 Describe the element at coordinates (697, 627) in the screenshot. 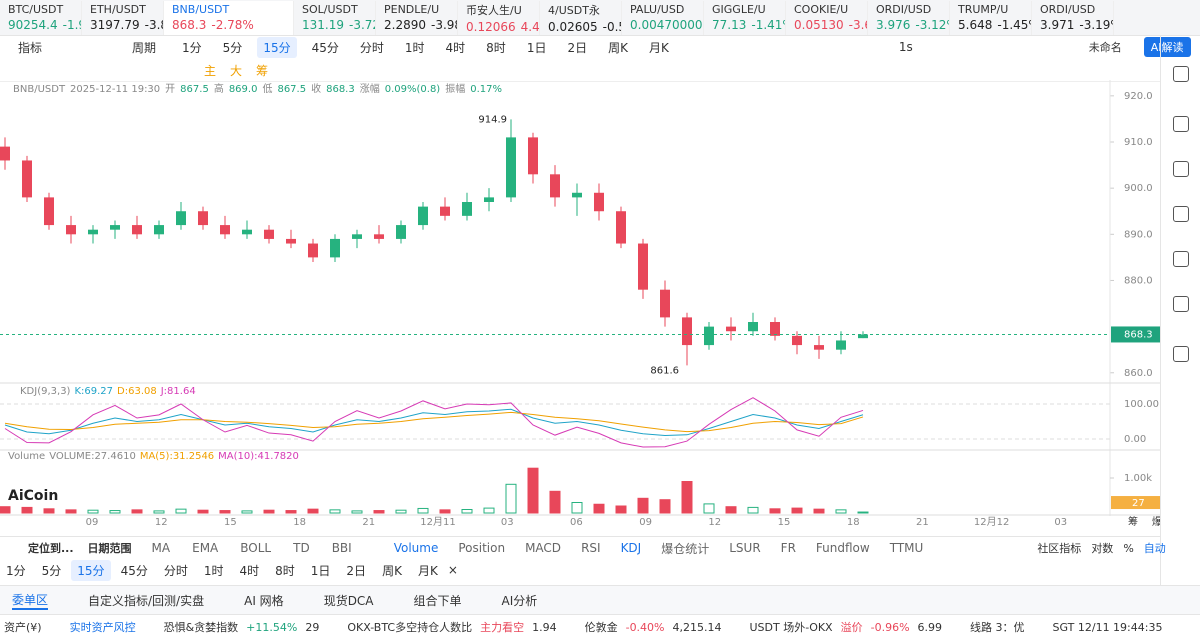

I see `status-item: 4,215.14` at that location.